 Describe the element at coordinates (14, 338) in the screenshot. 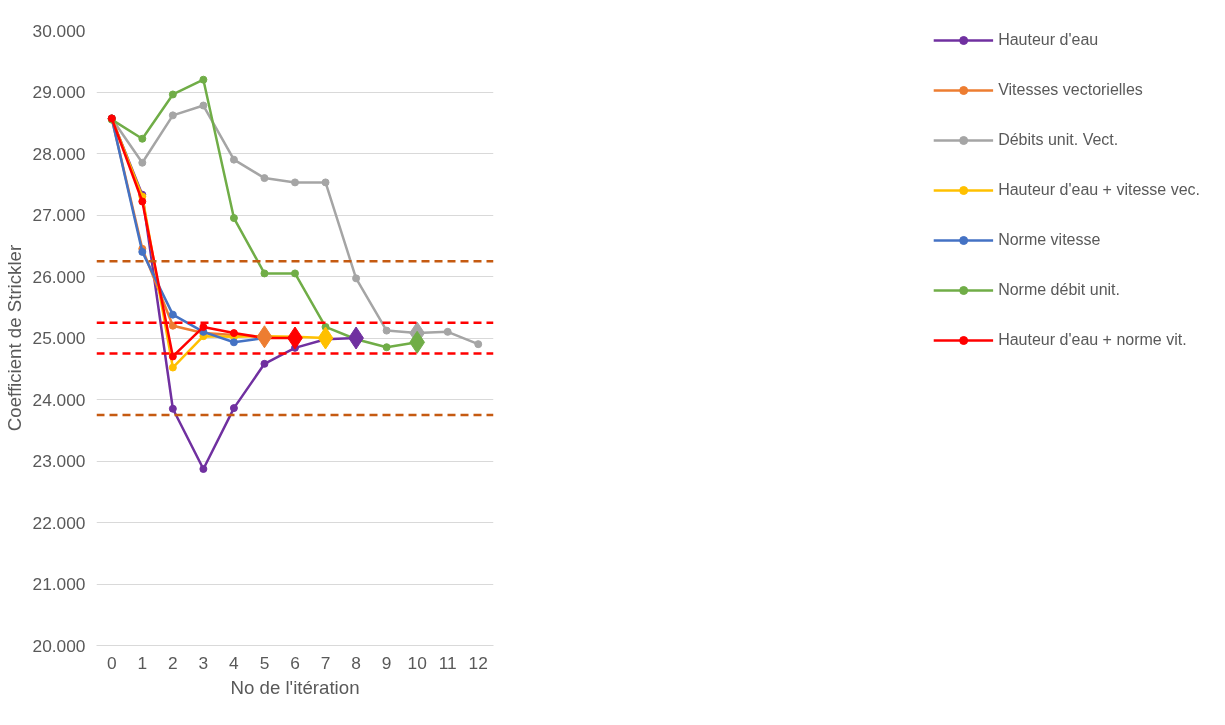

I see `y-axis-title: Coefficient de Strickler` at that location.